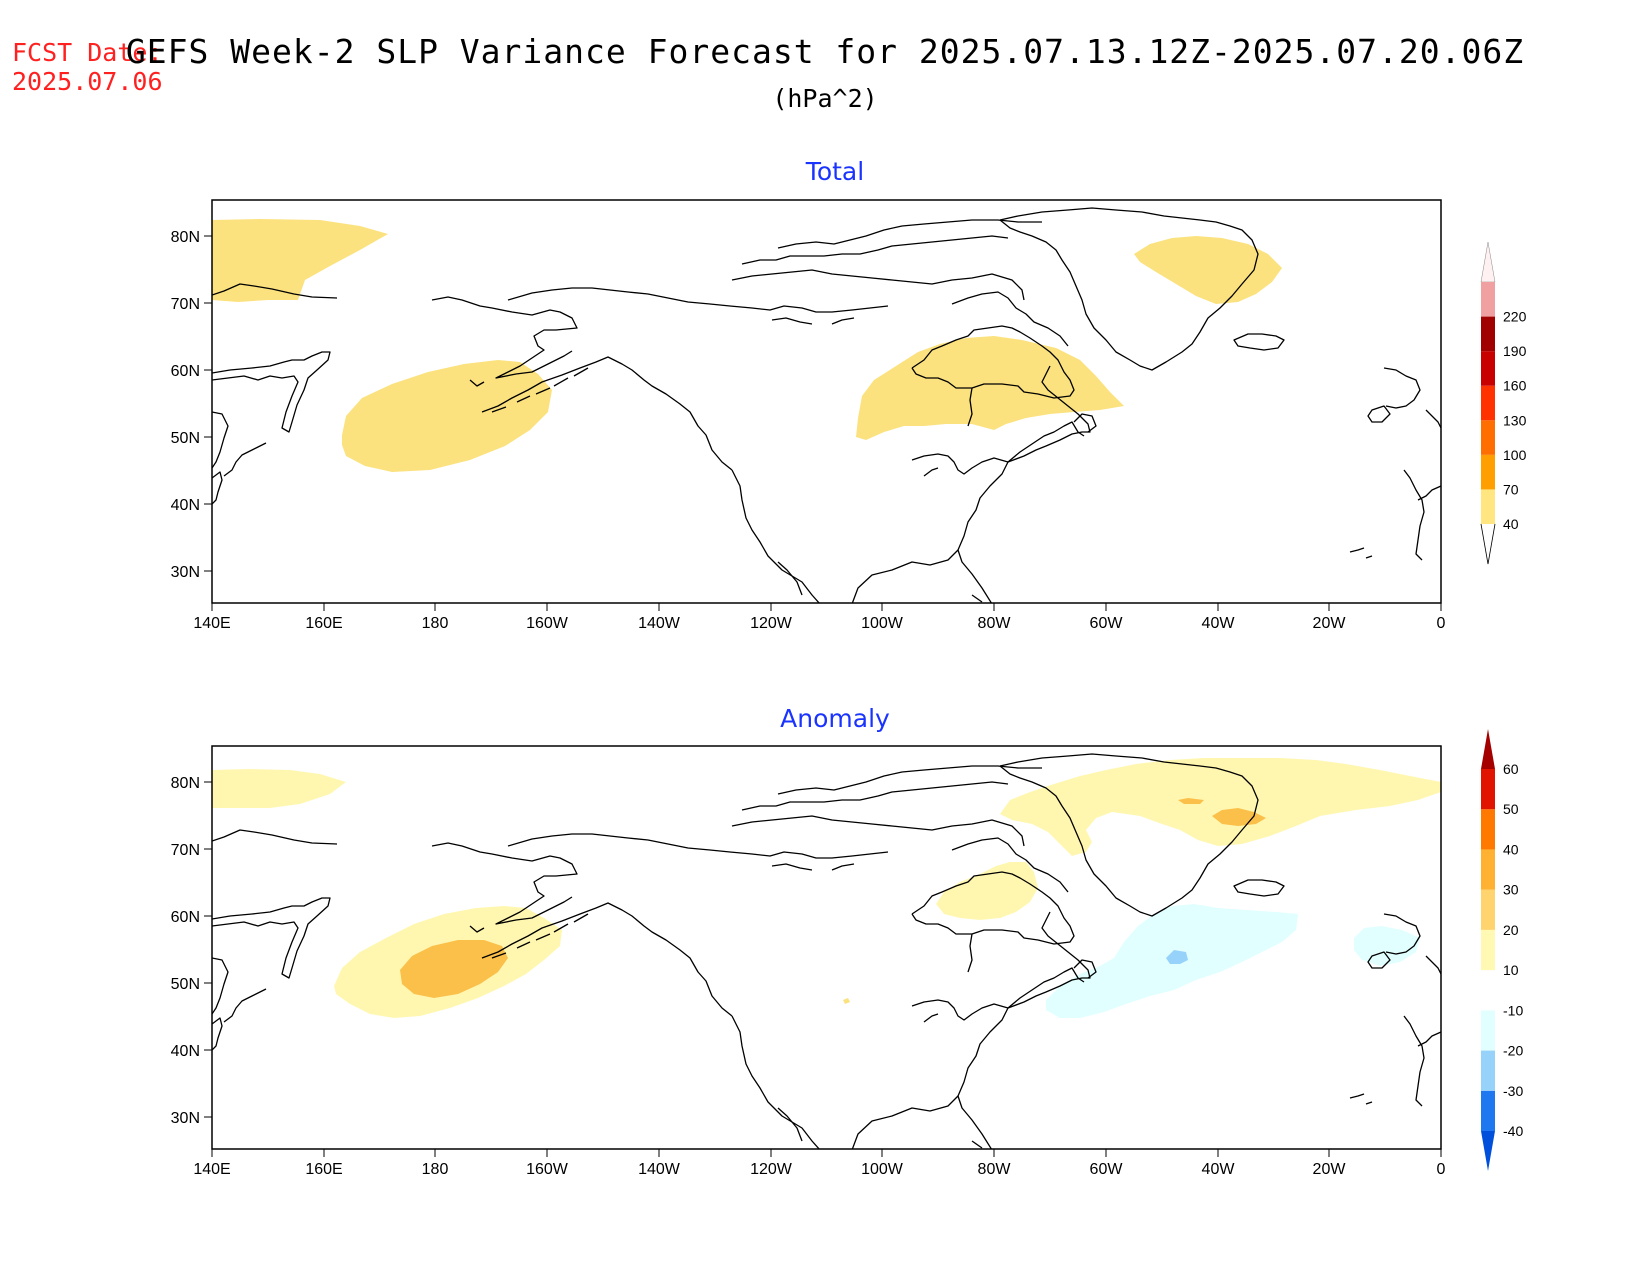 This screenshot has height=1275, width=1650. What do you see at coordinates (835, 718) in the screenshot?
I see `anomaly-panel-title: Anomaly` at bounding box center [835, 718].